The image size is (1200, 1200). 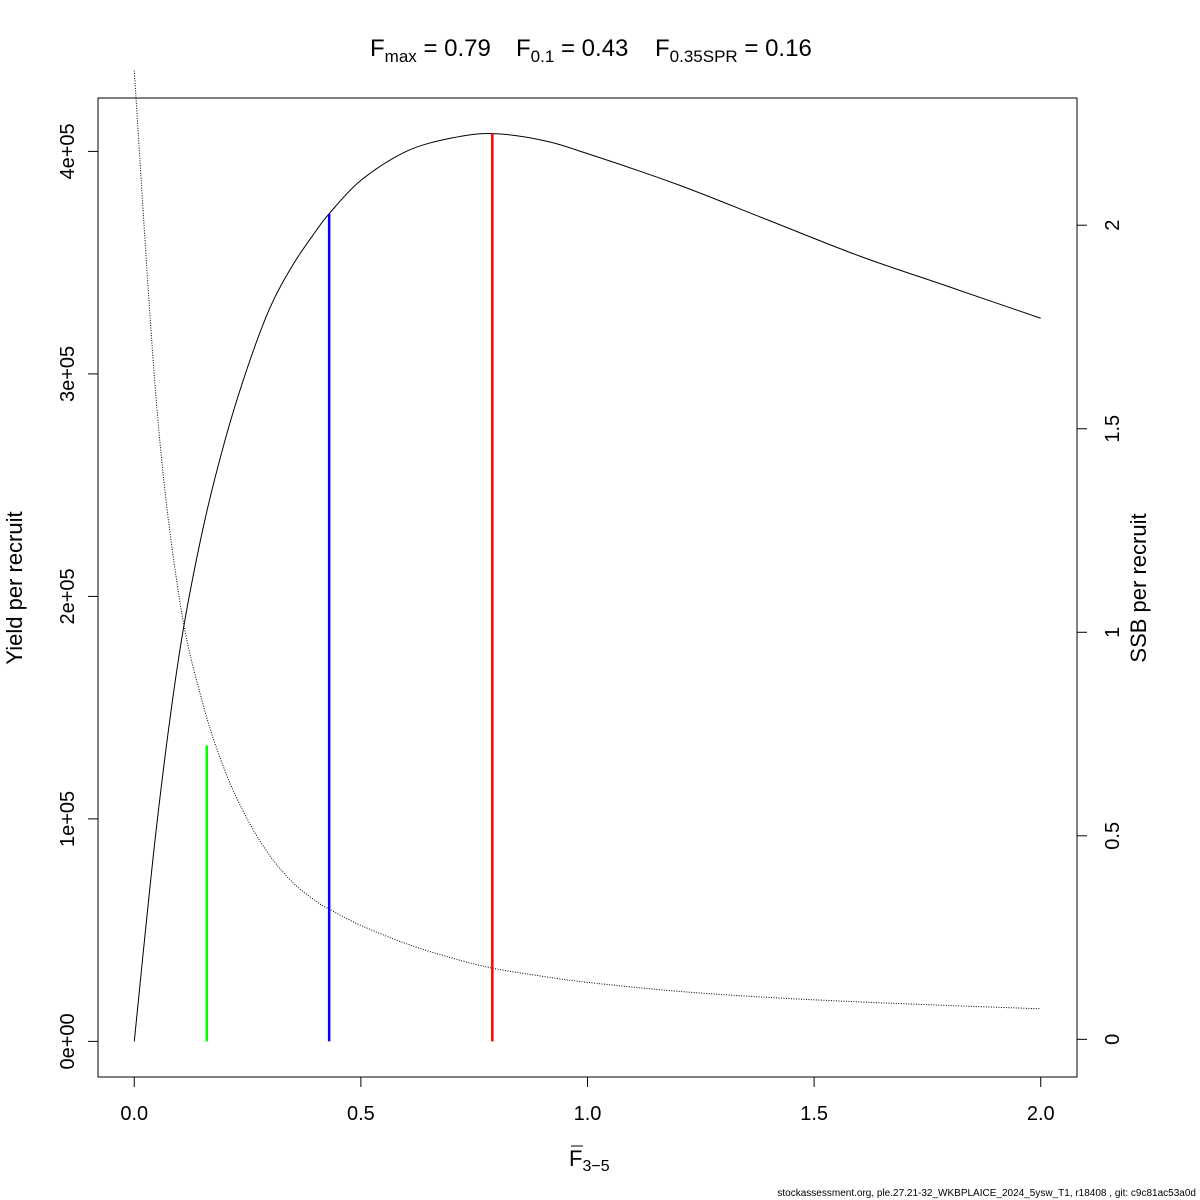 I want to click on y-tick-label: 2e+05, so click(x=68, y=596).